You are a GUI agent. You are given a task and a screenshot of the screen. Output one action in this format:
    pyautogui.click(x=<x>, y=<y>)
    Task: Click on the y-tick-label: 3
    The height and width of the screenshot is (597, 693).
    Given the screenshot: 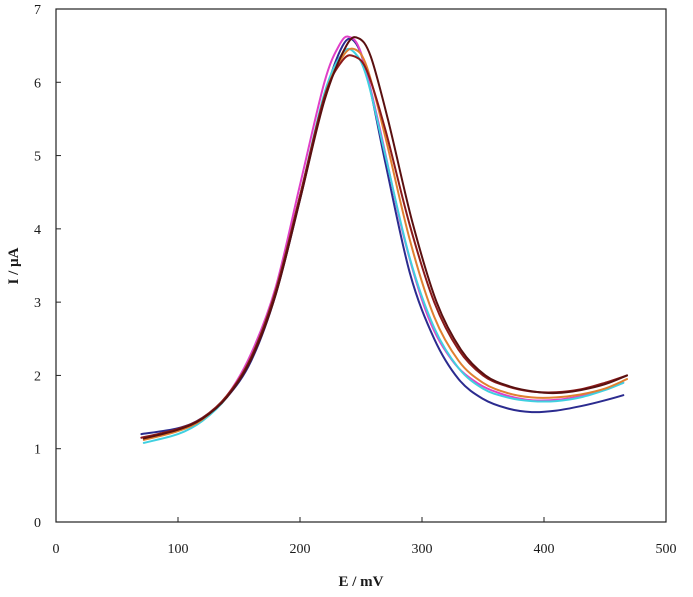 What is the action you would take?
    pyautogui.click(x=37, y=303)
    